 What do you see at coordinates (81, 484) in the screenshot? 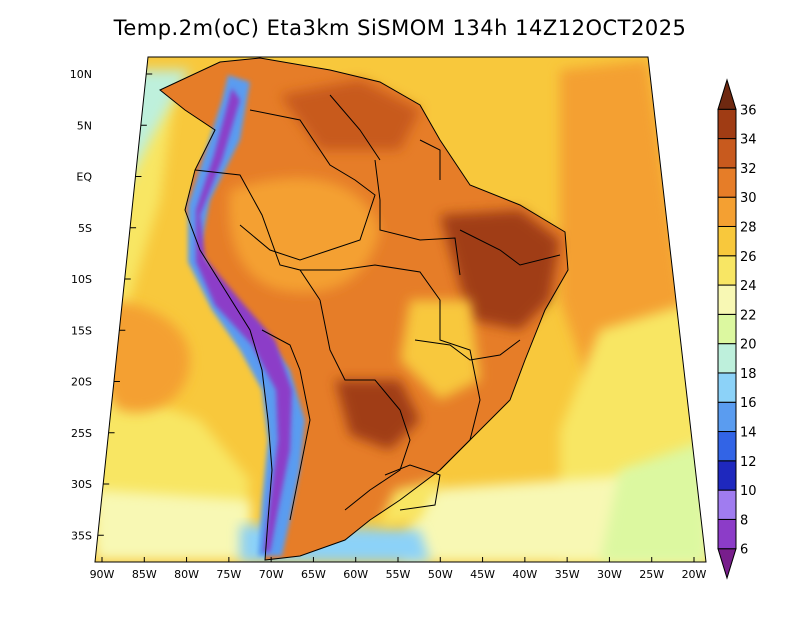
I see `lat-tick-label: 30S` at bounding box center [81, 484].